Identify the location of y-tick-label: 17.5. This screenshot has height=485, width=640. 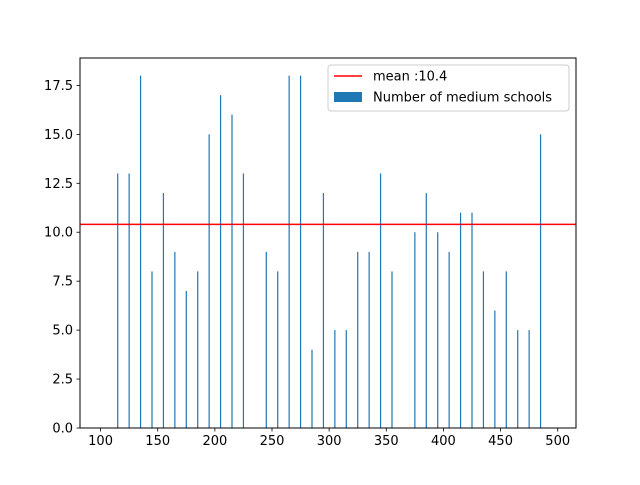
(58, 86).